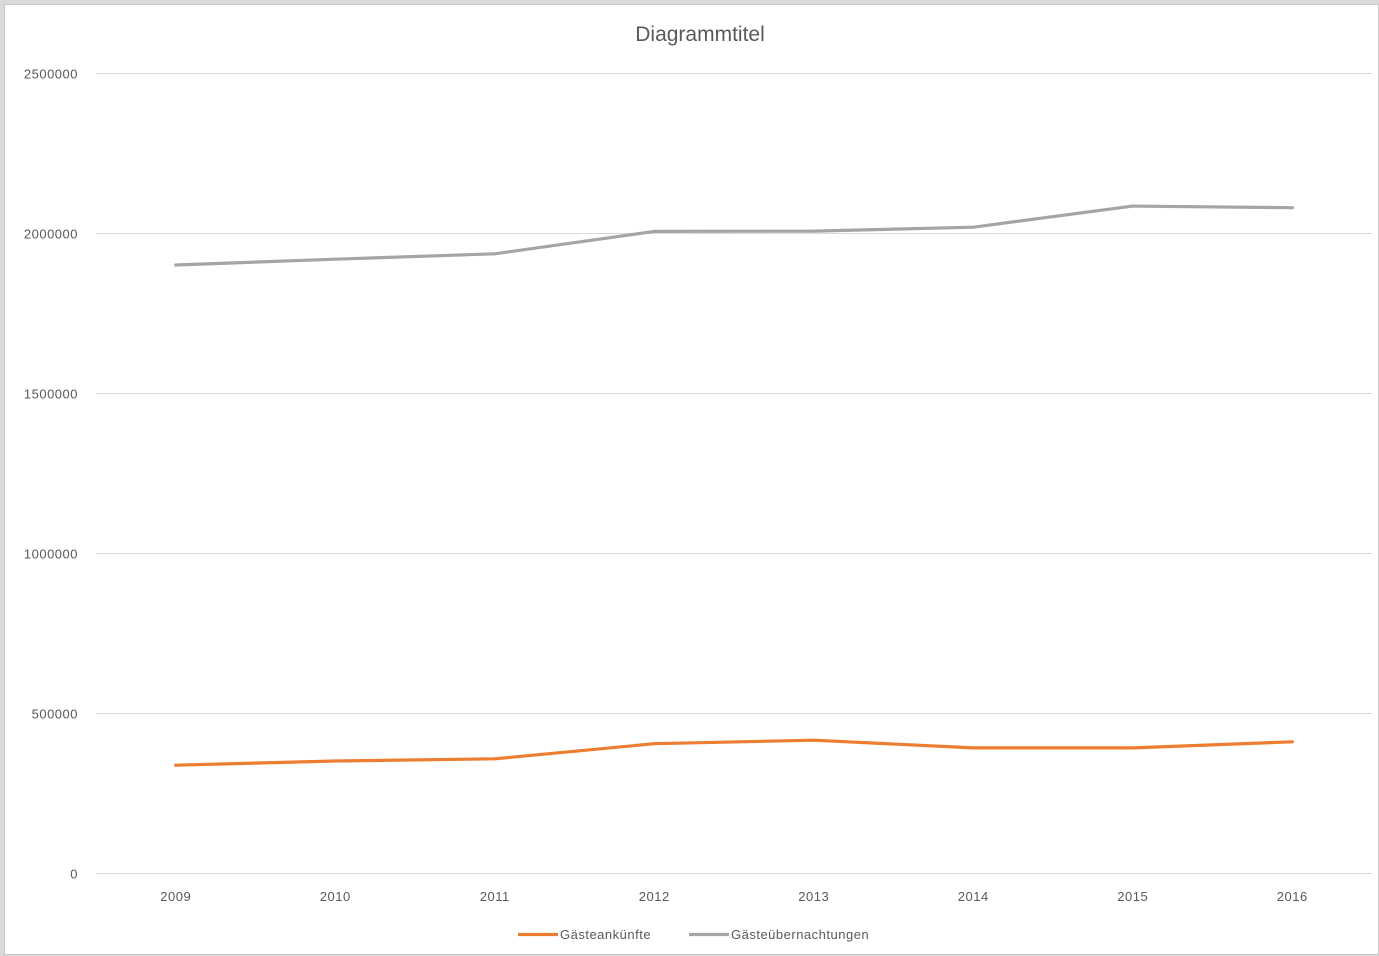  I want to click on legend-label: Gästeankünfte, so click(605, 934).